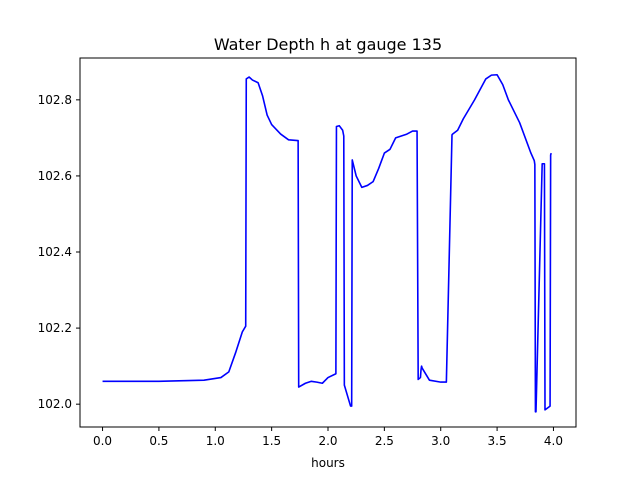  Describe the element at coordinates (55, 176) in the screenshot. I see `y-tick-label: 102.6` at that location.